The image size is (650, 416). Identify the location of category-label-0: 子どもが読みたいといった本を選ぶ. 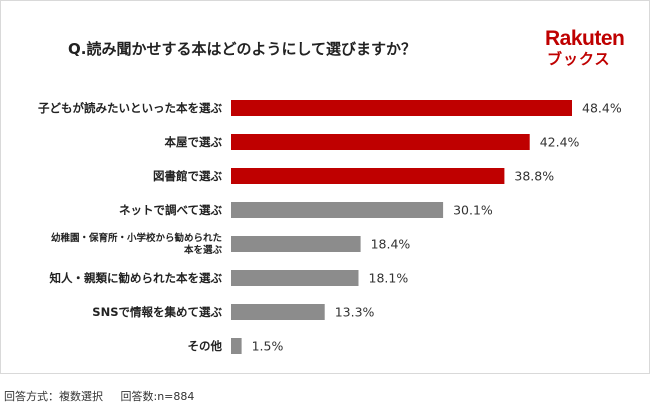
(130, 108).